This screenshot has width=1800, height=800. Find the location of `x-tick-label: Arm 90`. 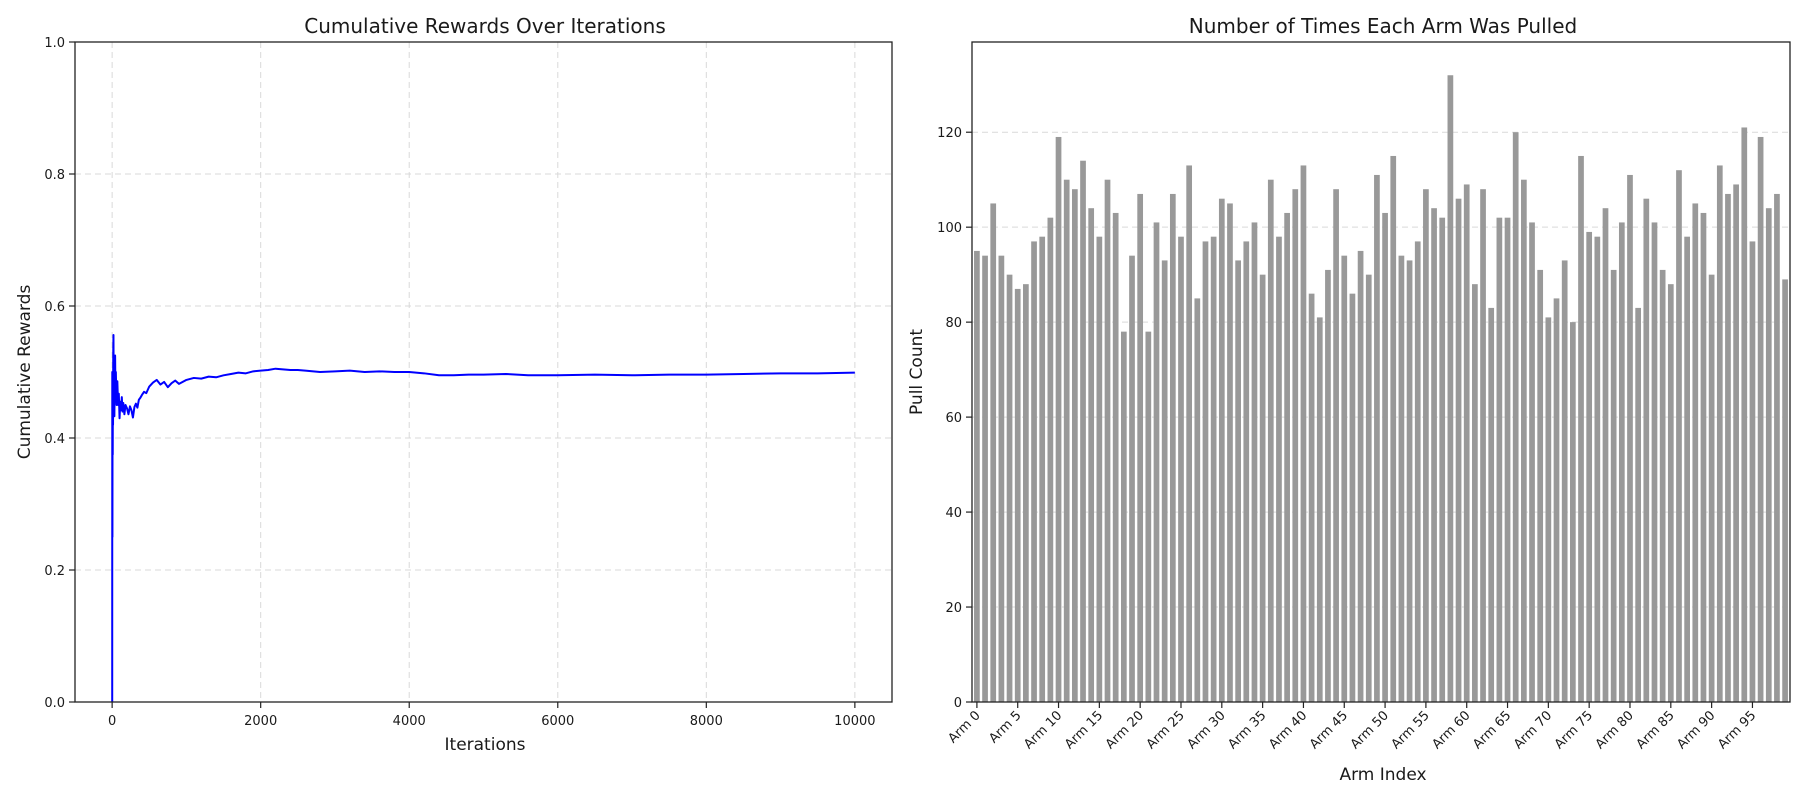

x-tick-label: Arm 90 is located at coordinates (1696, 730).